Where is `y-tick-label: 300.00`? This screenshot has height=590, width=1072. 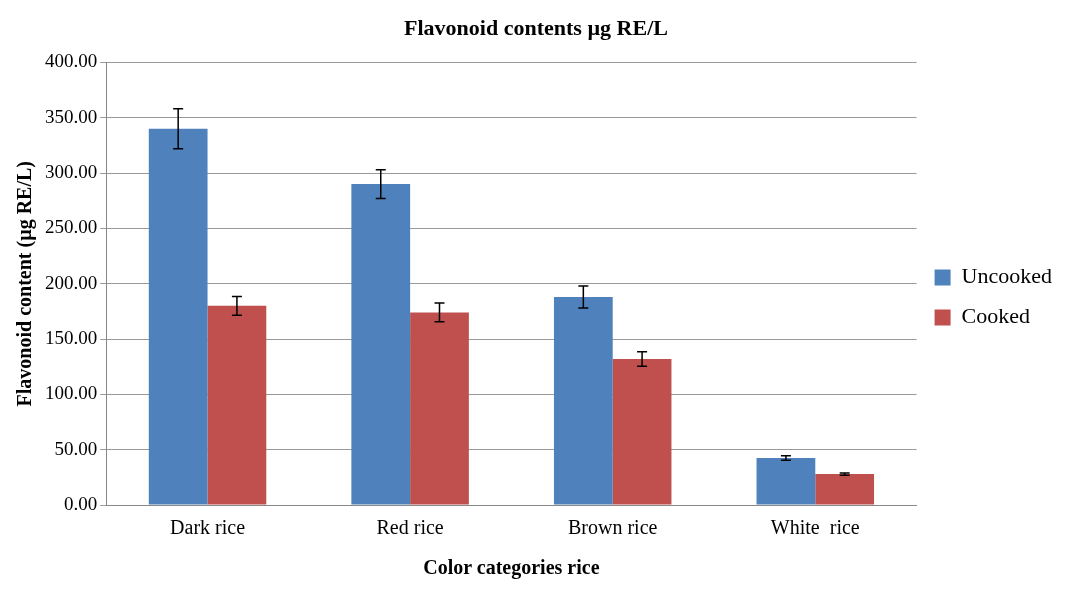
y-tick-label: 300.00 is located at coordinates (71, 172).